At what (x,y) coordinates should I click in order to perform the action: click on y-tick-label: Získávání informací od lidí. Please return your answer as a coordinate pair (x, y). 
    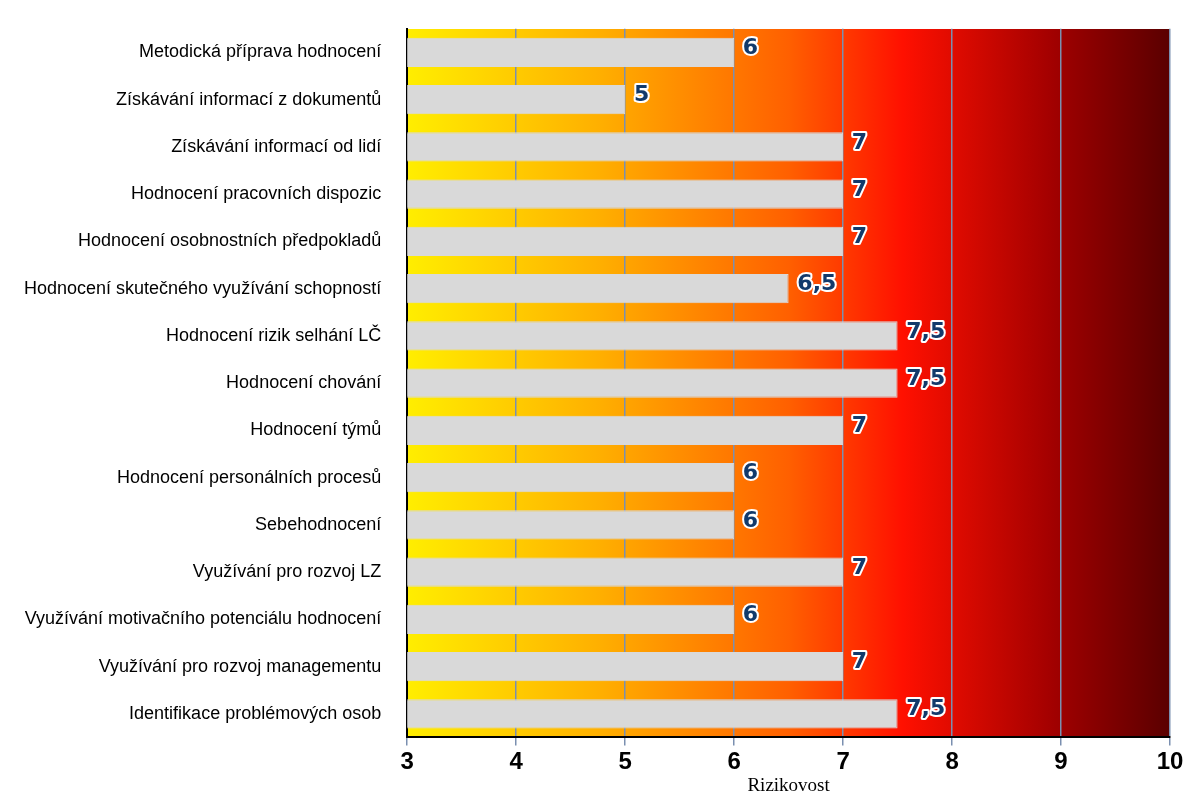
    Looking at the image, I should click on (276, 145).